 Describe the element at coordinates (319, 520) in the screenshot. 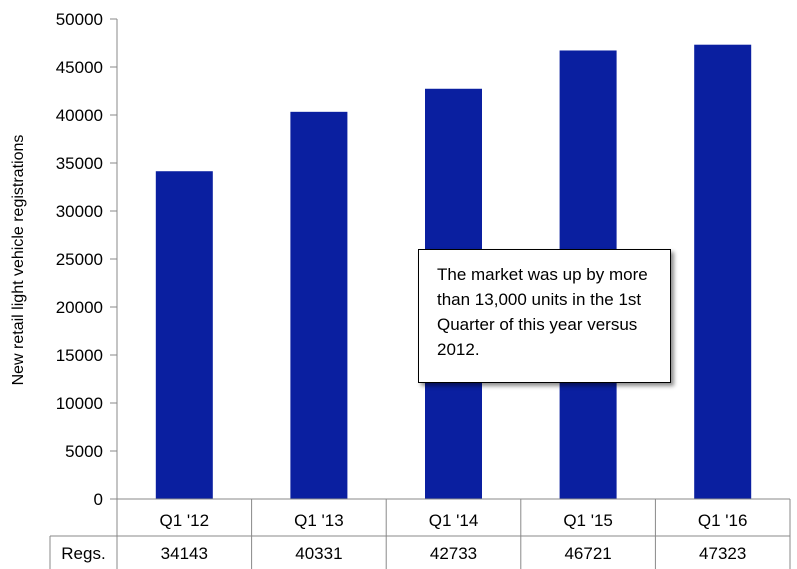

I see `x-category-label: Q1 '13` at that location.